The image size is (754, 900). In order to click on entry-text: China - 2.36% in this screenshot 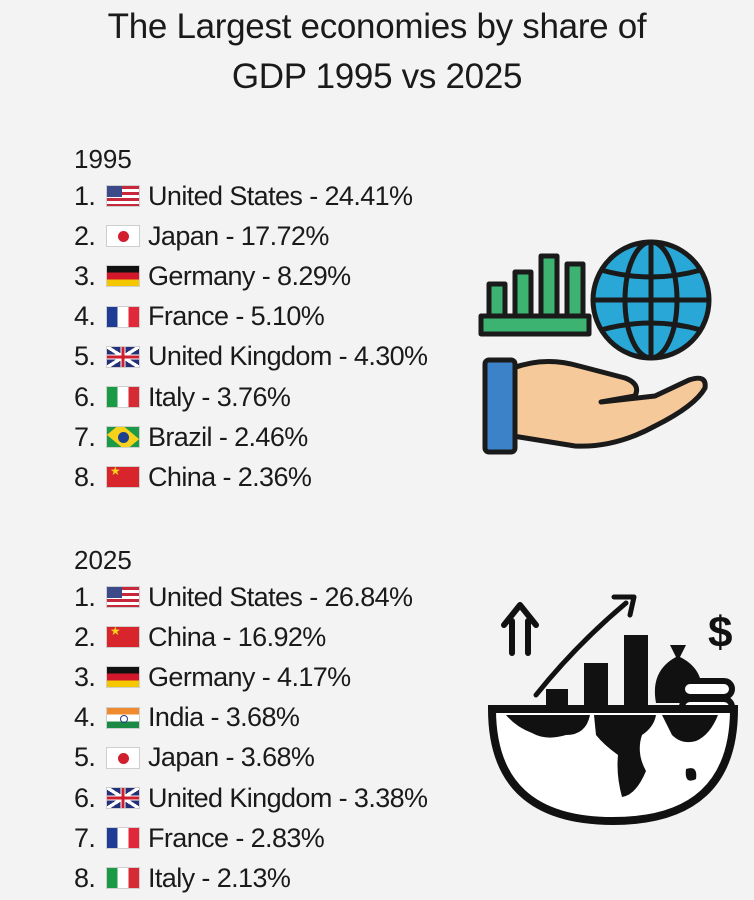, I will do `click(230, 476)`.